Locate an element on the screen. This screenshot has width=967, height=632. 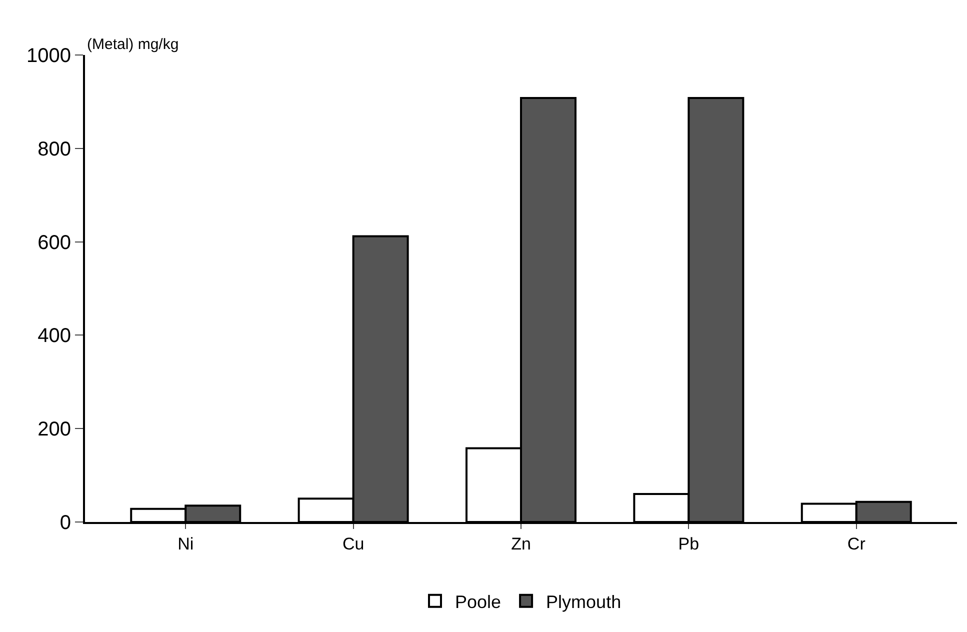
y-axis-title: (Metal) mg/kg is located at coordinates (133, 44).